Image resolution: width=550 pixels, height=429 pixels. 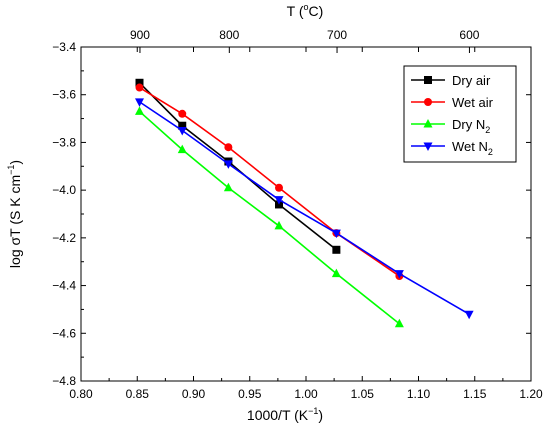 What do you see at coordinates (64, 95) in the screenshot?
I see `y-tick-label: −3.6` at bounding box center [64, 95].